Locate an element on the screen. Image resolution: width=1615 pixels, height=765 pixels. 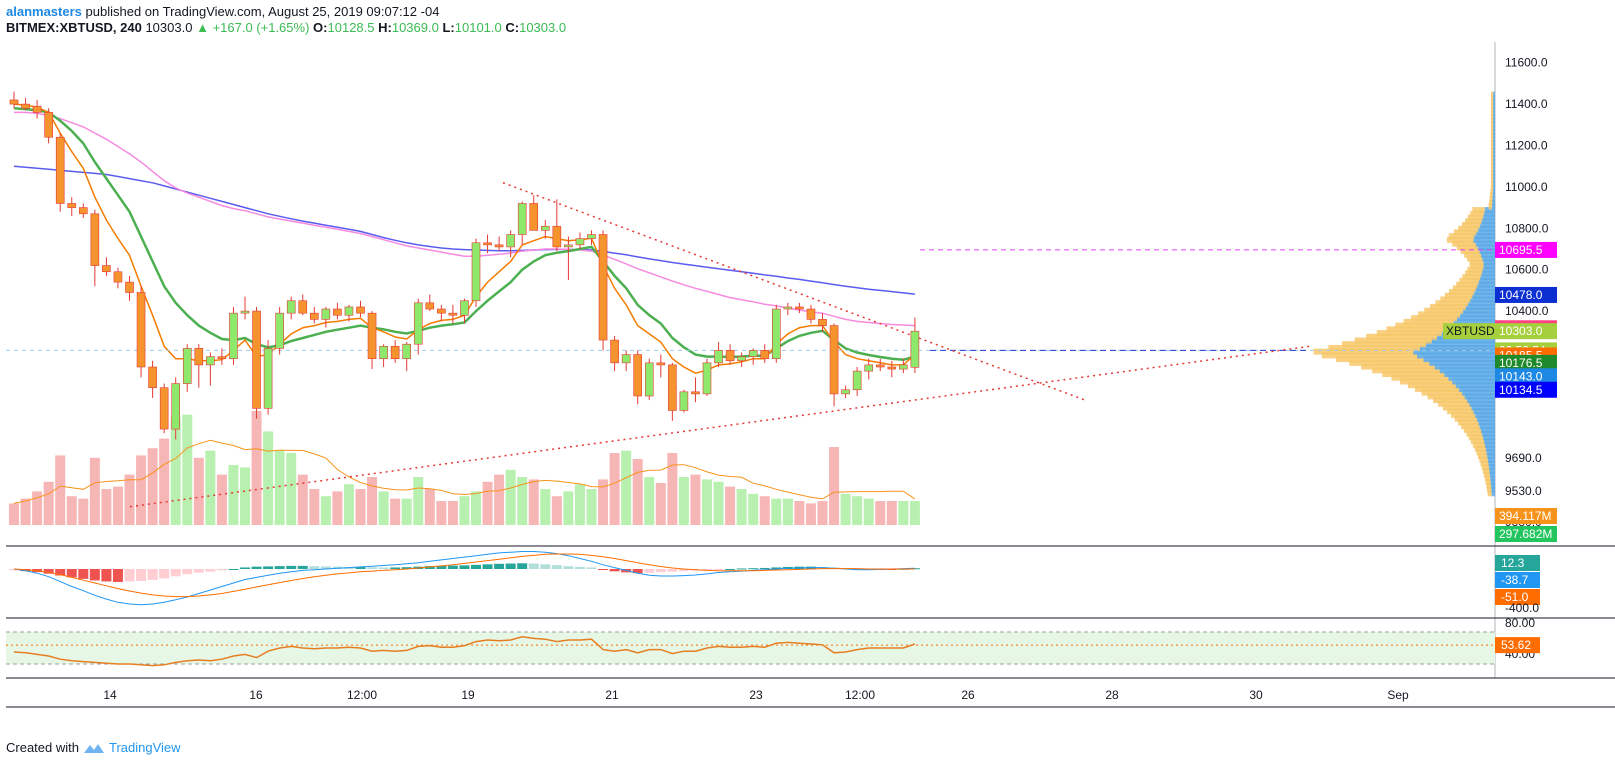
tradingview-link: TradingView is located at coordinates (144, 747).